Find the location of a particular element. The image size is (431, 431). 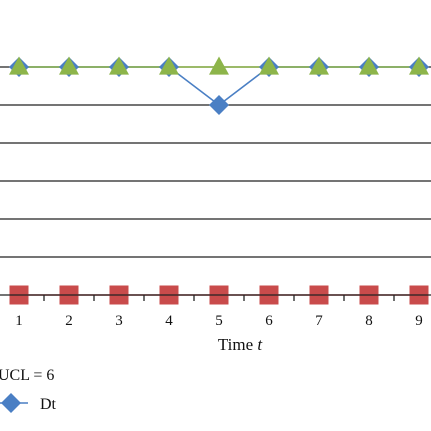

x-axis-title: Time t is located at coordinates (241, 344).